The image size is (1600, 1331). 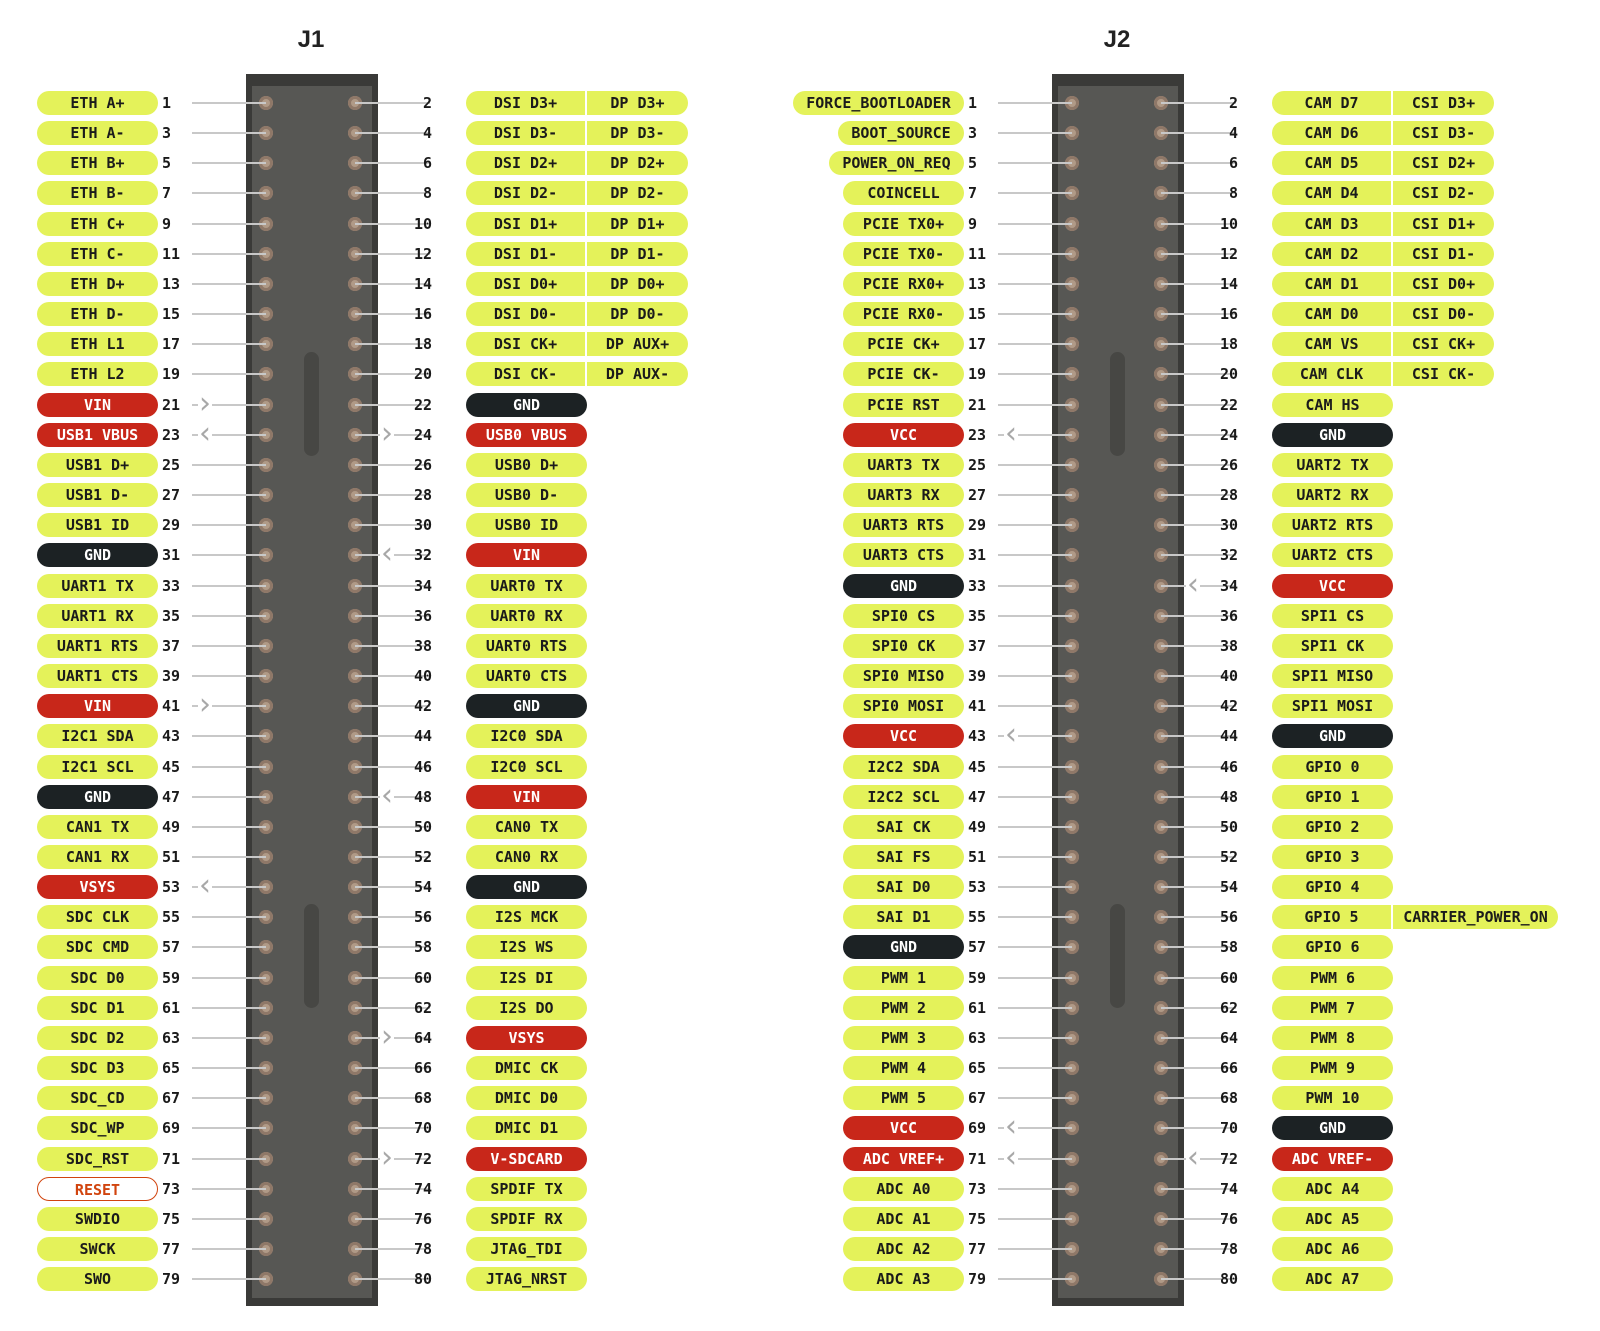 I want to click on pin-label: PWM 3, so click(x=903, y=1037).